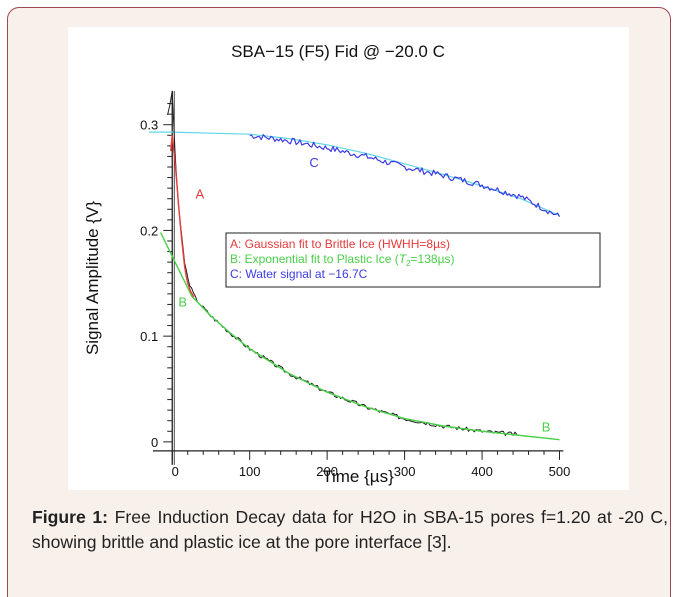 This screenshot has width=680, height=597. Describe the element at coordinates (560, 471) in the screenshot. I see `x-tick-label: 500` at that location.